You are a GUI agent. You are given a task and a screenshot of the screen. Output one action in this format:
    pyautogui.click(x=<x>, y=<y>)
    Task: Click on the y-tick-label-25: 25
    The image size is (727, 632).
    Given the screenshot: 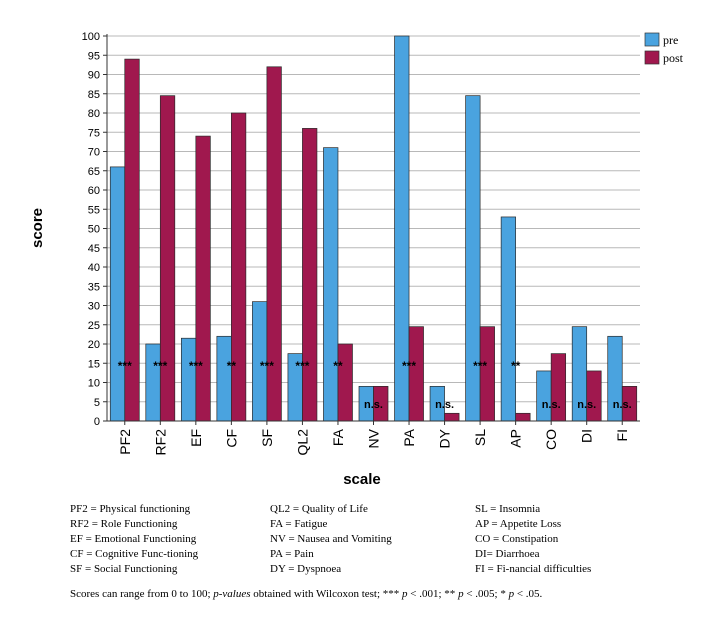 What is the action you would take?
    pyautogui.click(x=94, y=326)
    